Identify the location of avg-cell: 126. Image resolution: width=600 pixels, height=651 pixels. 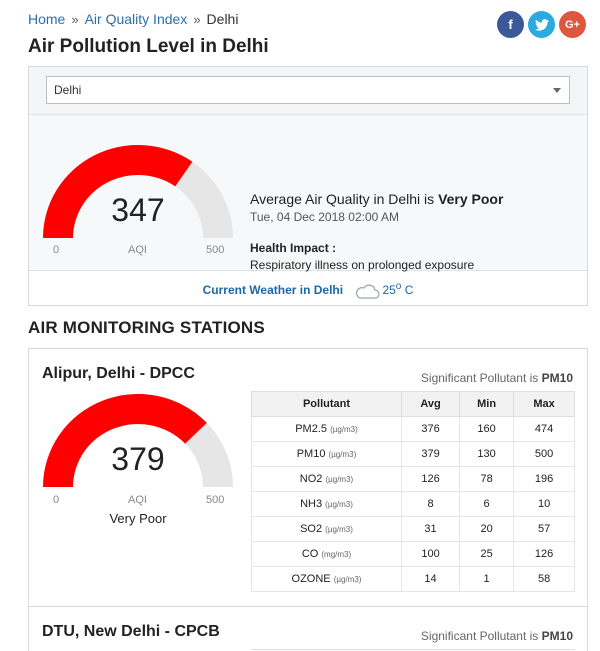
(430, 479).